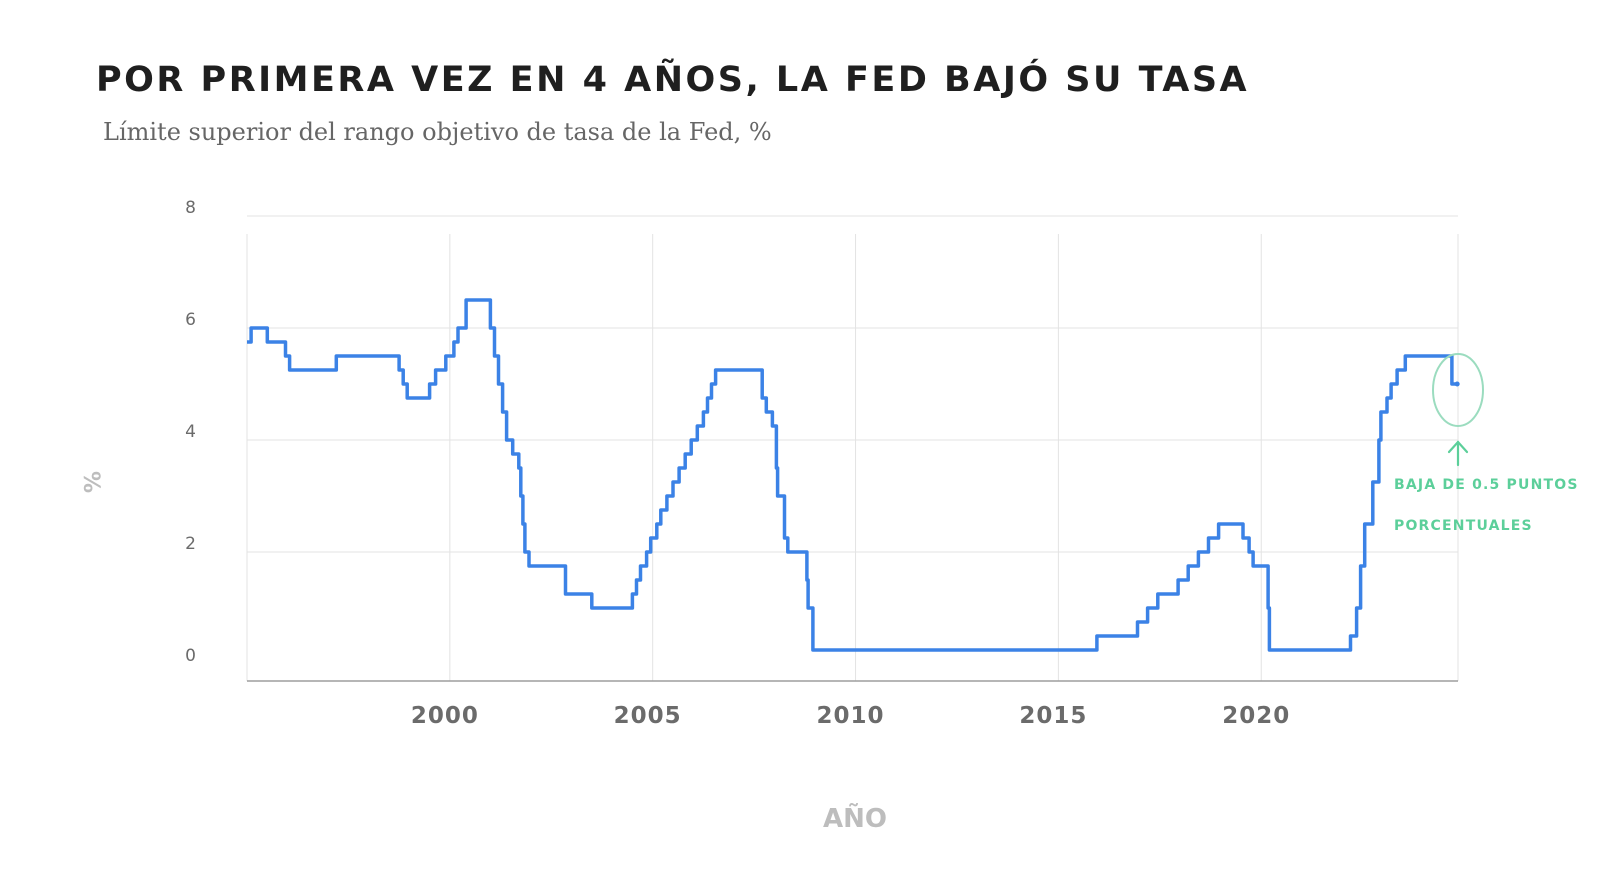 This screenshot has height=892, width=1600. I want to click on y-tick-label: 4, so click(190, 432).